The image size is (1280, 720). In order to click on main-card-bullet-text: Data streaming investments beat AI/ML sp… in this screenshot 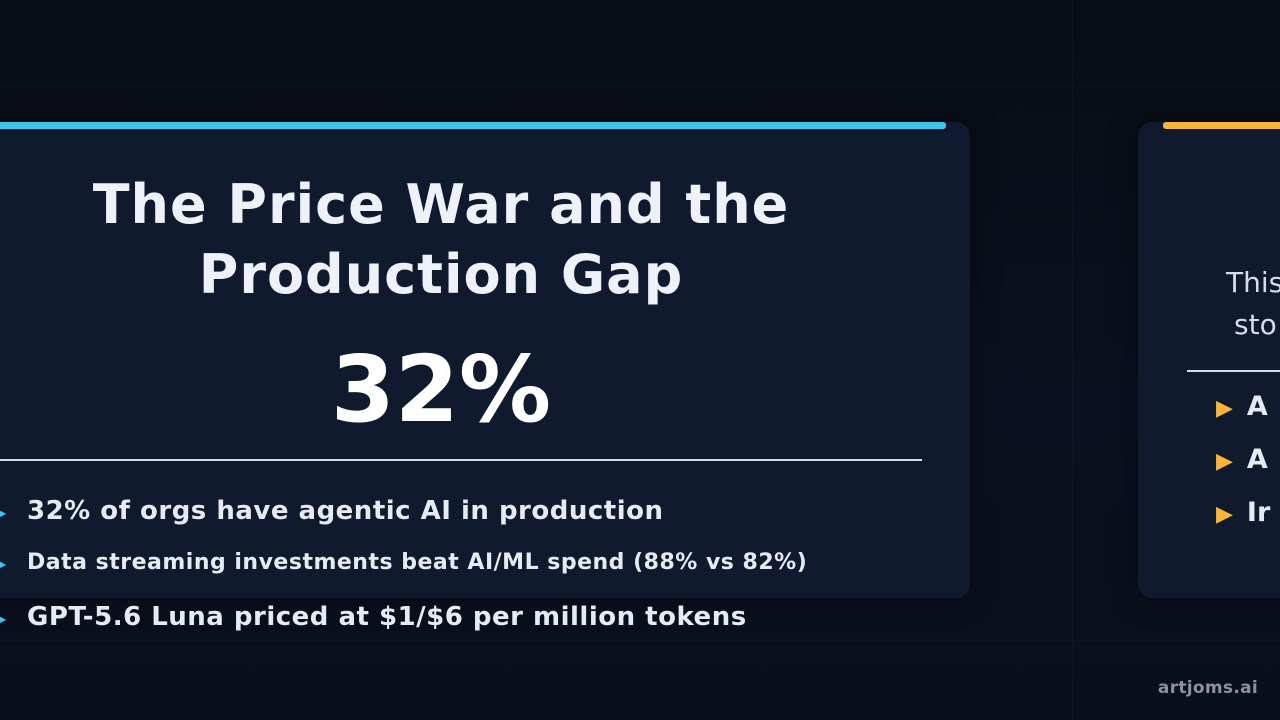, I will do `click(417, 562)`.